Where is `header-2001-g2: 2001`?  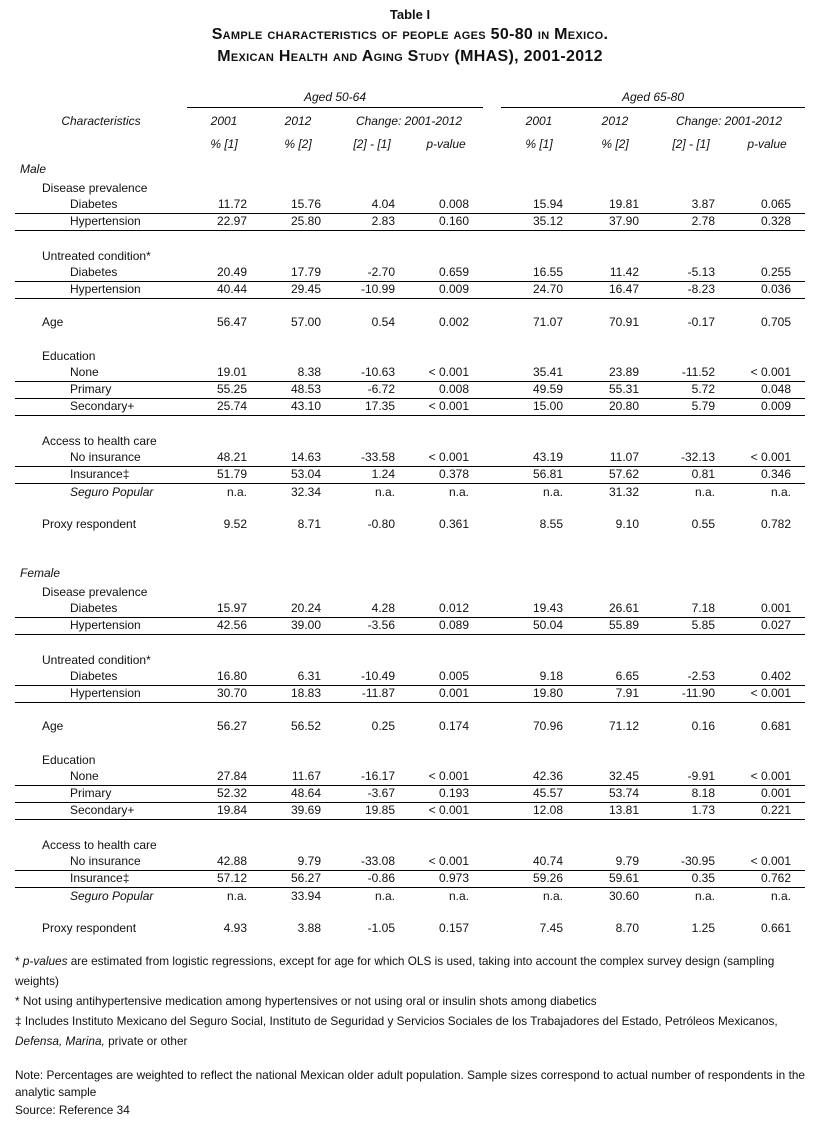
header-2001-g2: 2001 is located at coordinates (539, 121).